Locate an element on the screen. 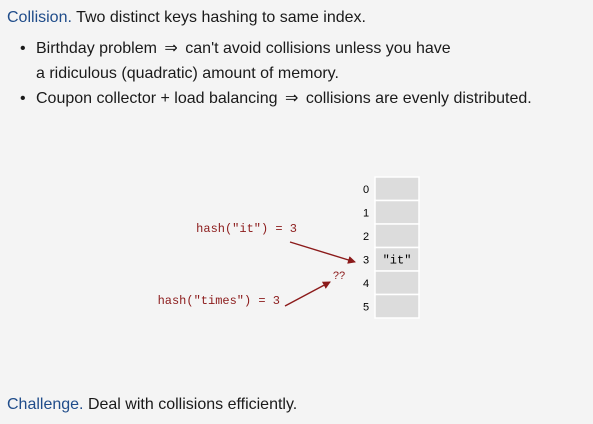  hash-table-index: 0 is located at coordinates (366, 190).